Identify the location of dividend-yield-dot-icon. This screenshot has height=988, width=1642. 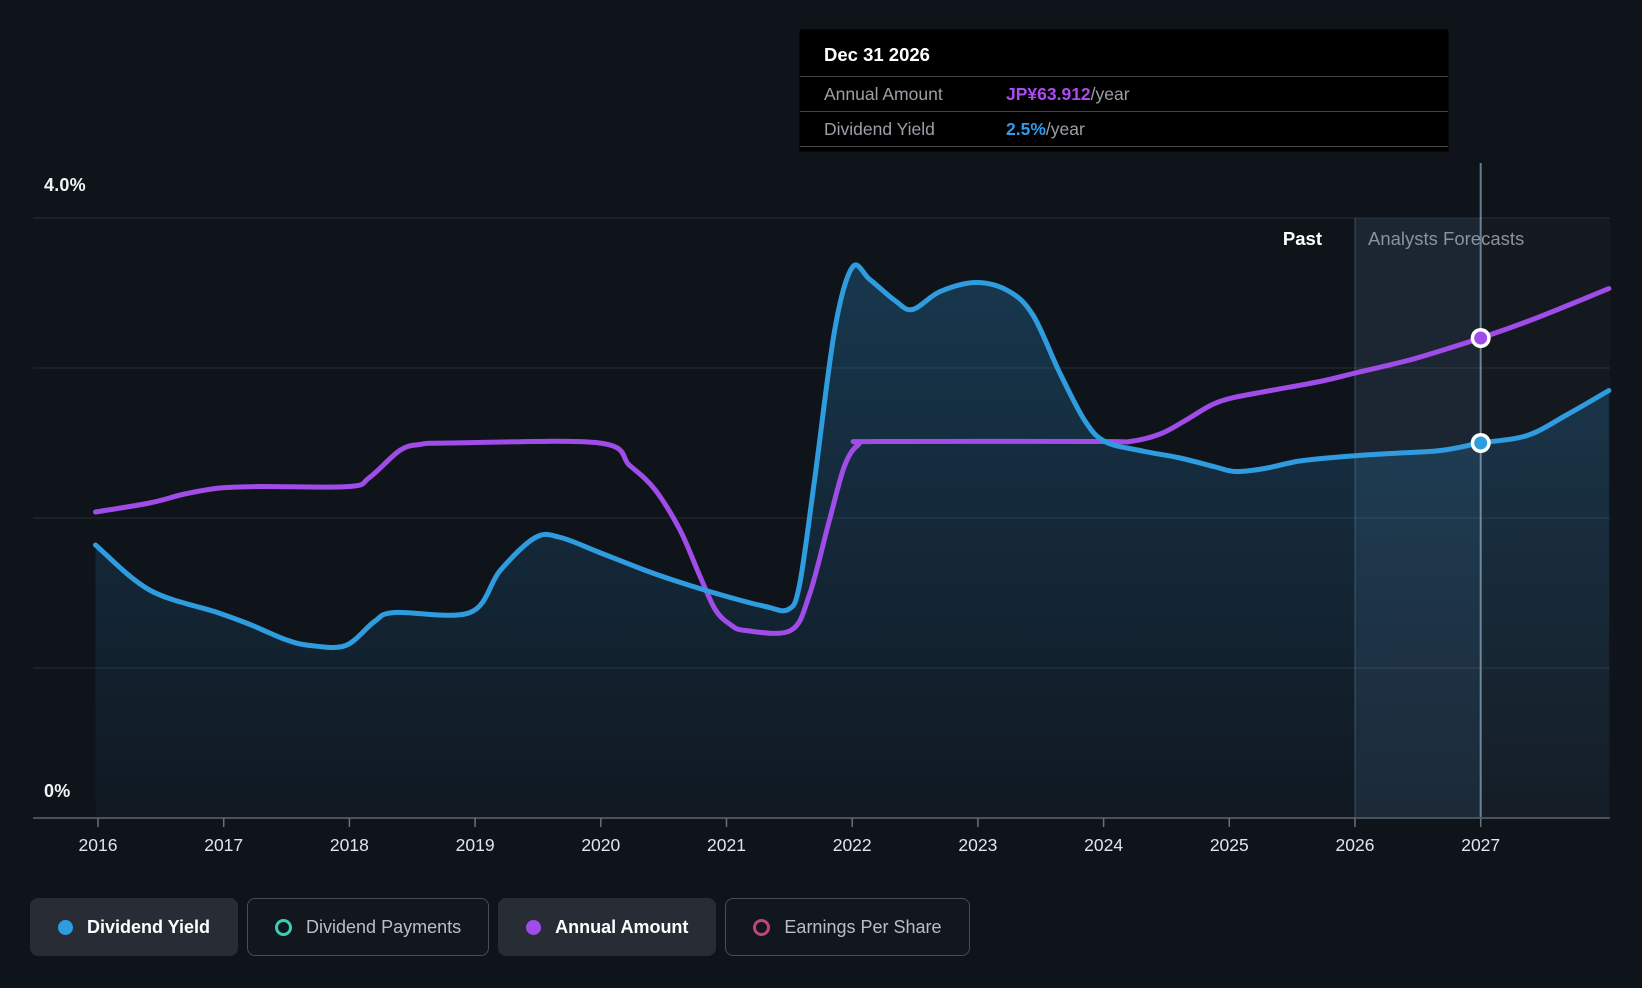
(65, 927).